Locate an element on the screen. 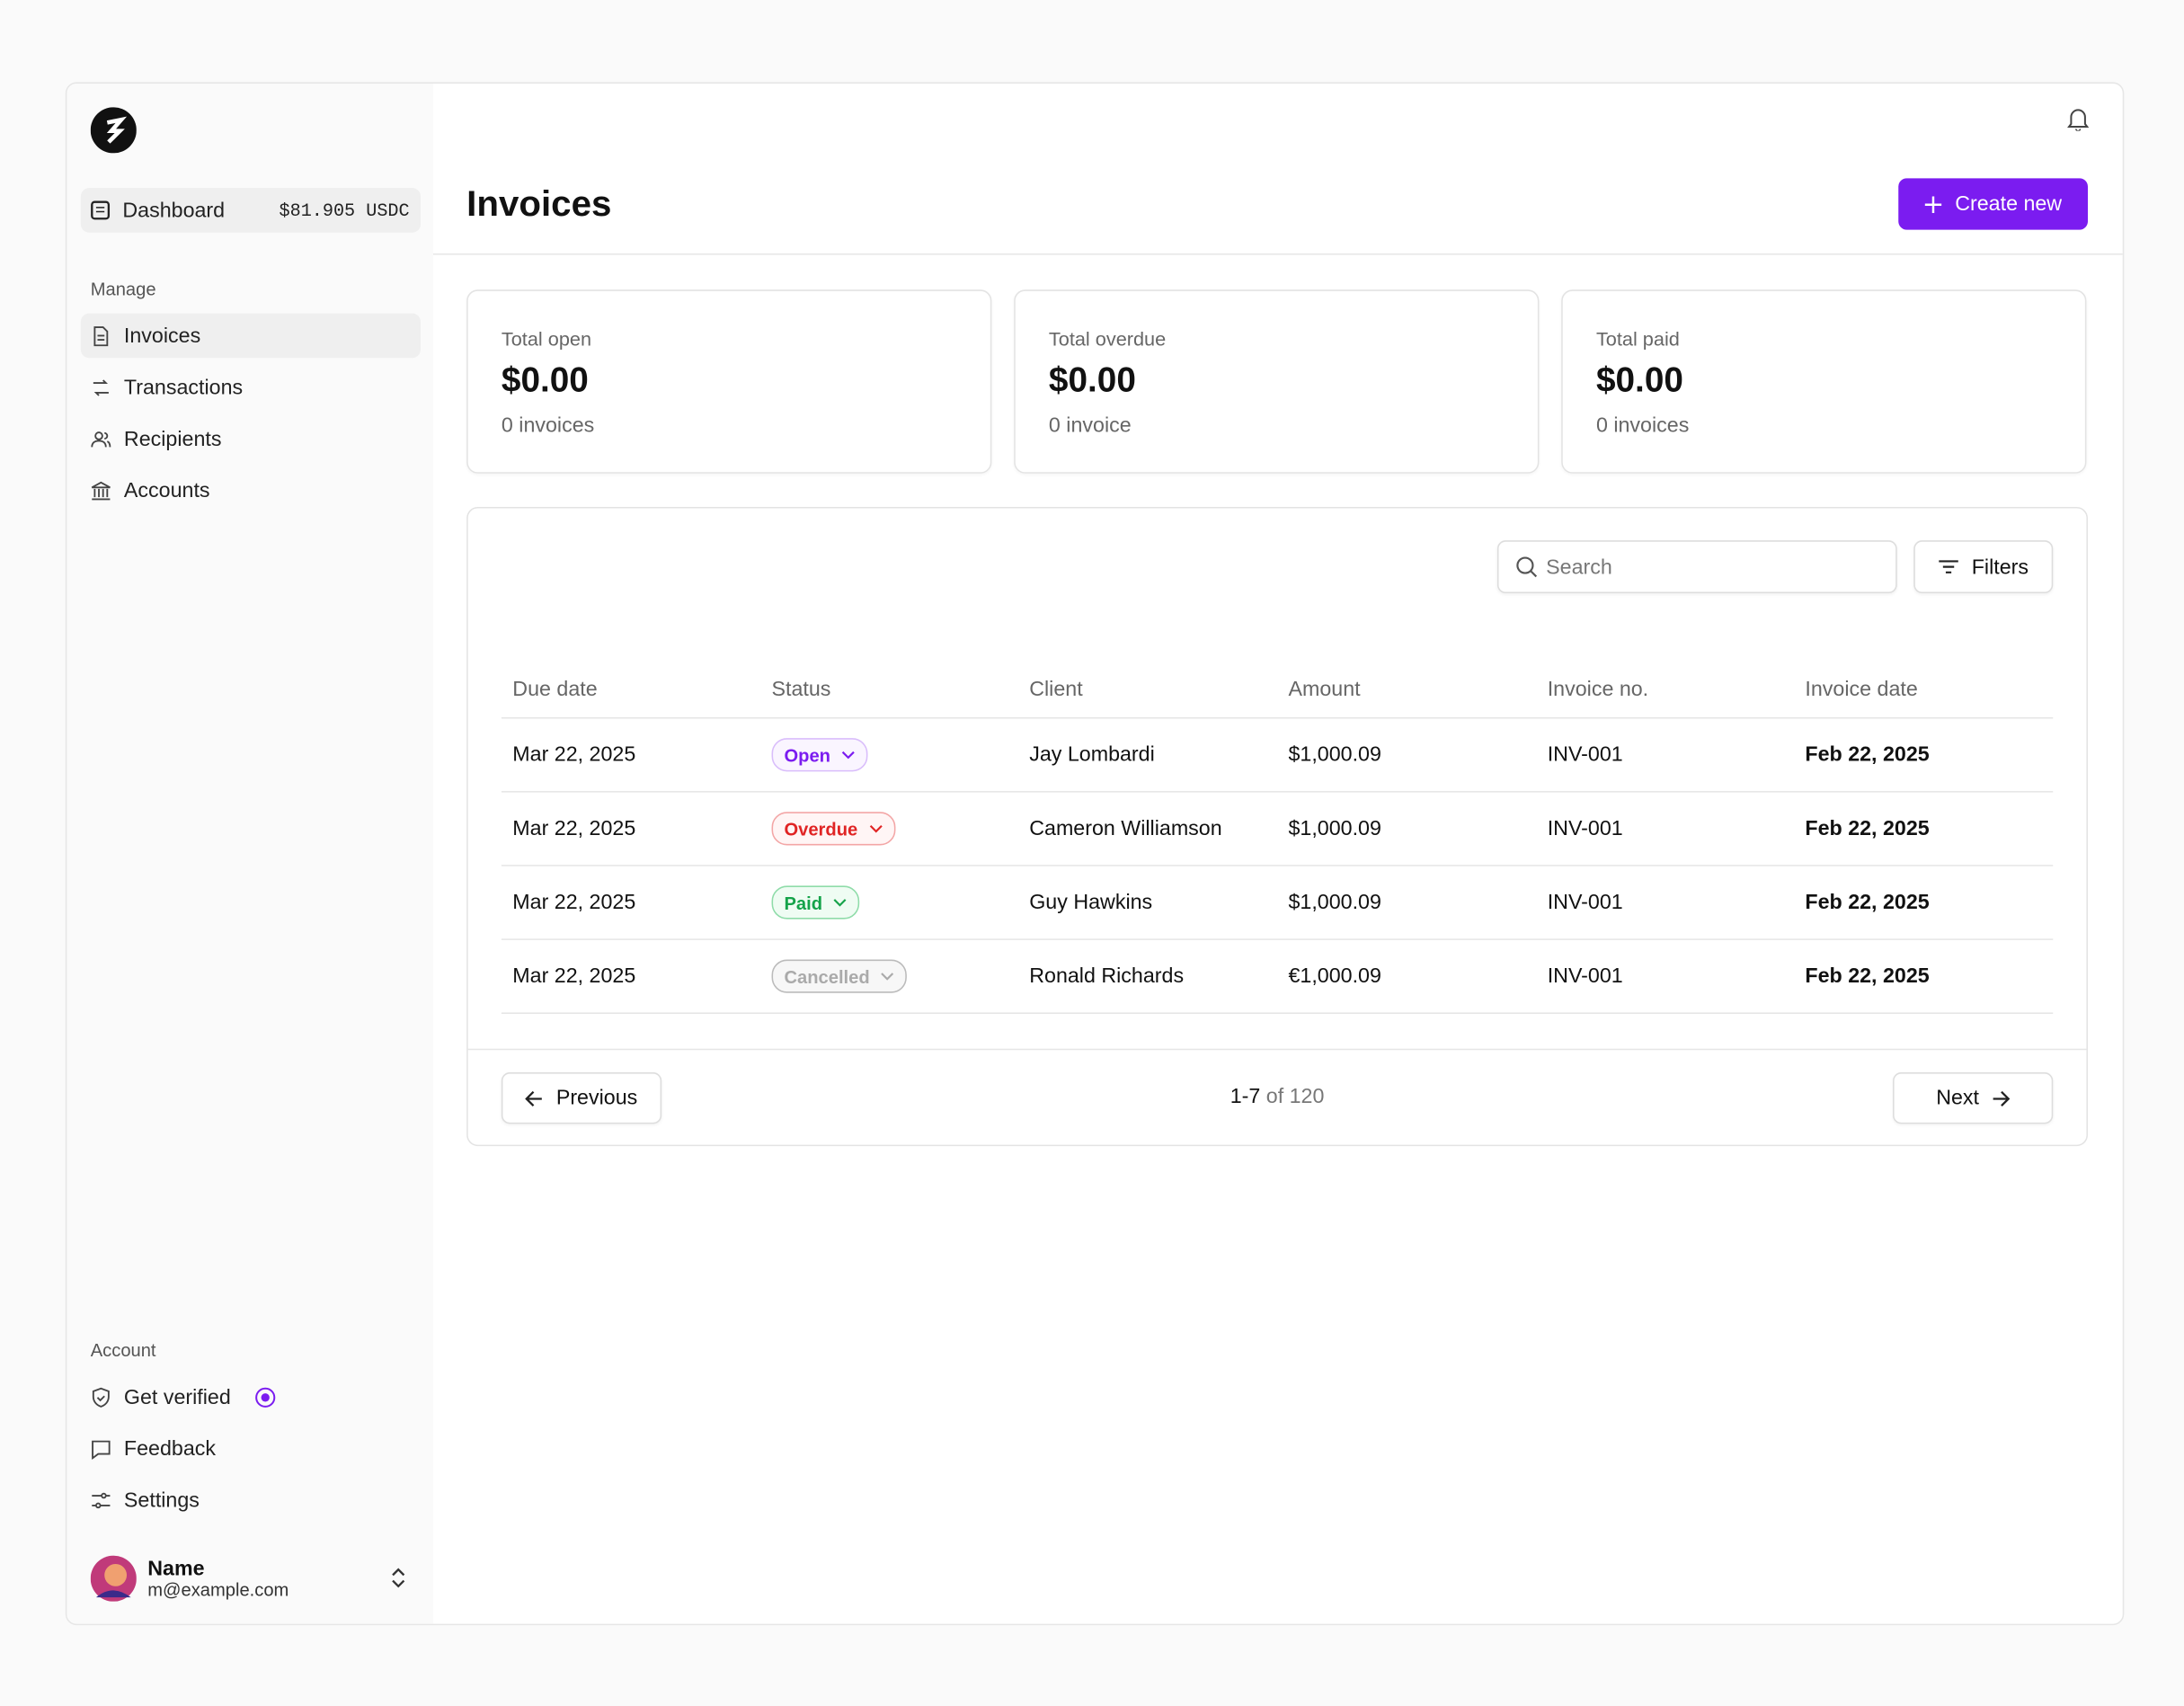 The width and height of the screenshot is (2184, 1706). search-input: Search is located at coordinates (1697, 567).